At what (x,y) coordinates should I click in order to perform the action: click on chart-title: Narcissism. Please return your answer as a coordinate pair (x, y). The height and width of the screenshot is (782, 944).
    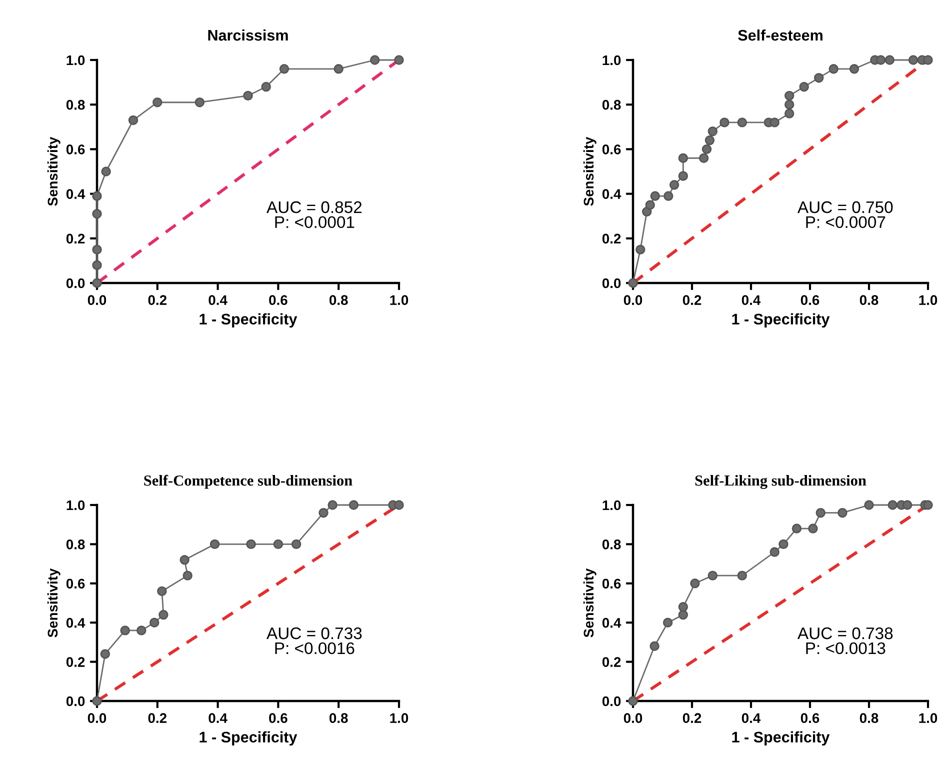
    Looking at the image, I should click on (248, 35).